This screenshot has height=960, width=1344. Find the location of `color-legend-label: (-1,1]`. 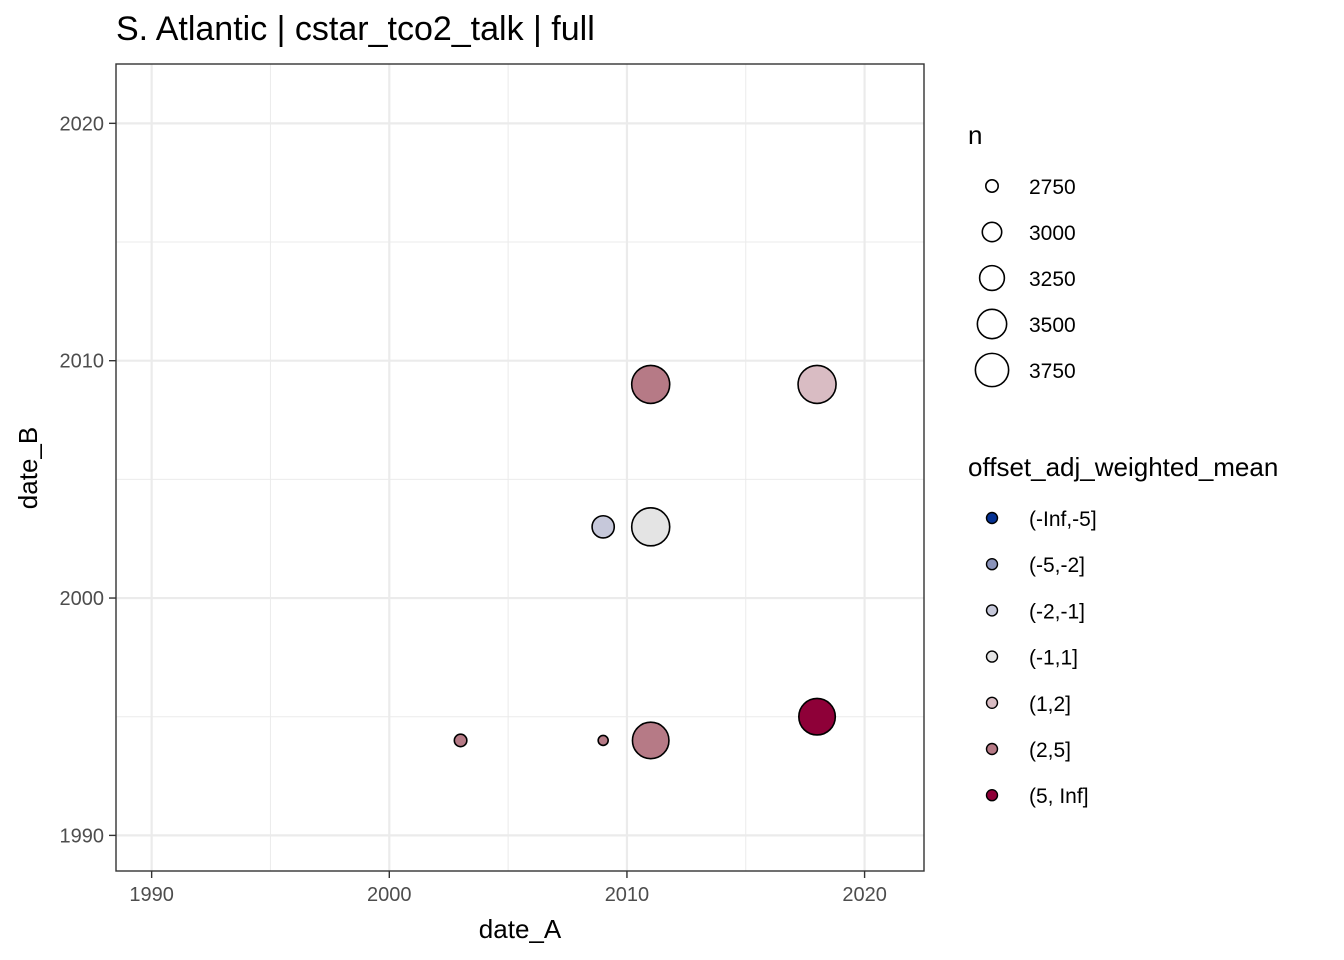

color-legend-label: (-1,1] is located at coordinates (1053, 658).